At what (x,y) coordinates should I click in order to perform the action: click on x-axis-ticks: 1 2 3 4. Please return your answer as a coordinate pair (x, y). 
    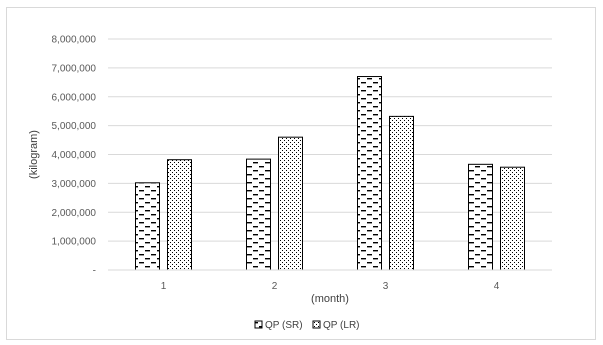
    Looking at the image, I should click on (330, 286).